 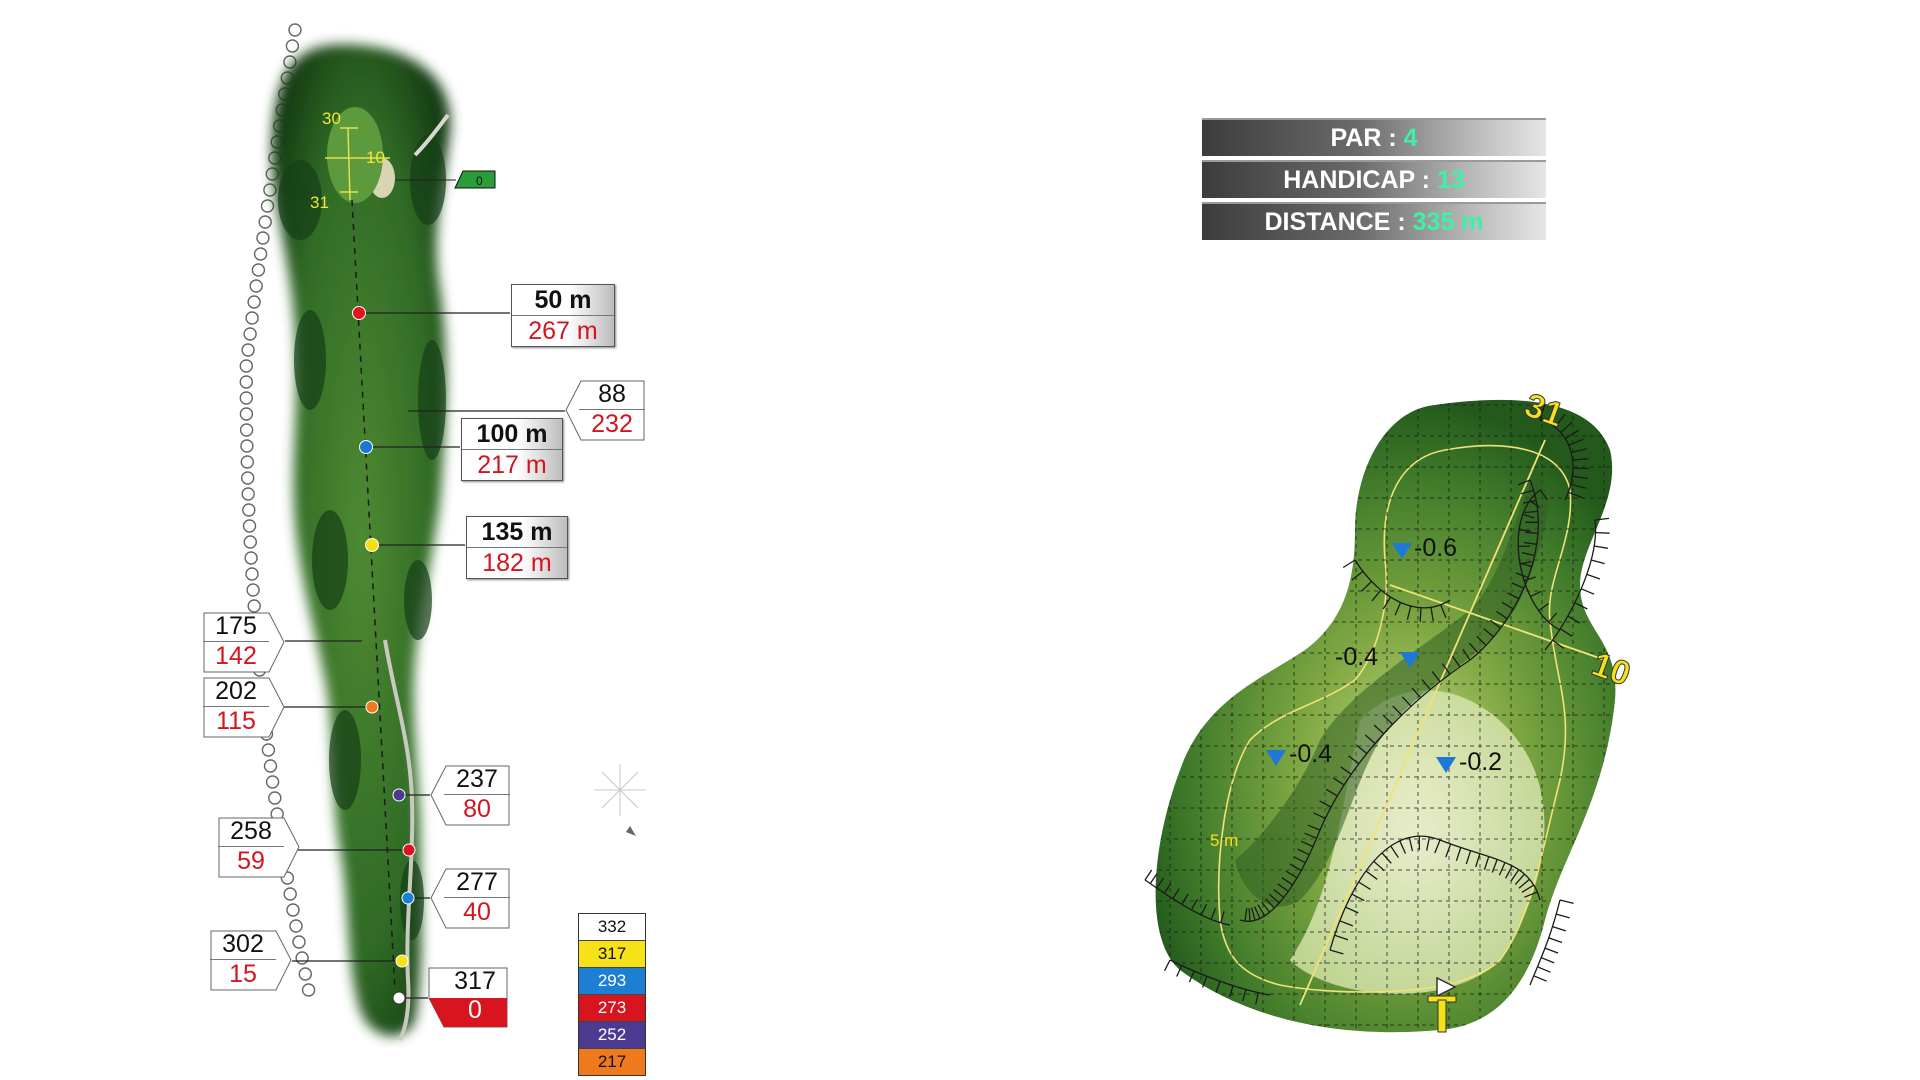 I want to click on tag-top: 237, so click(x=477, y=780).